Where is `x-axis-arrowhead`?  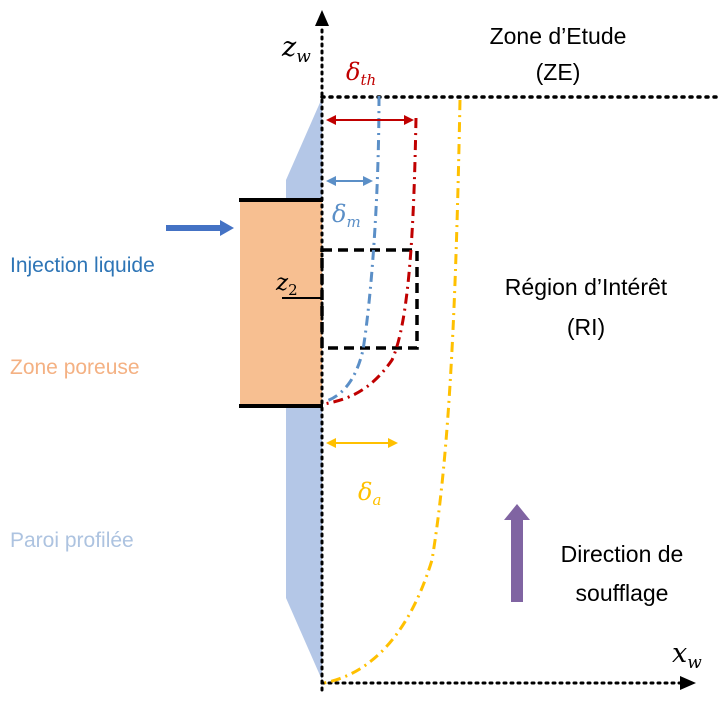
x-axis-arrowhead is located at coordinates (688, 683).